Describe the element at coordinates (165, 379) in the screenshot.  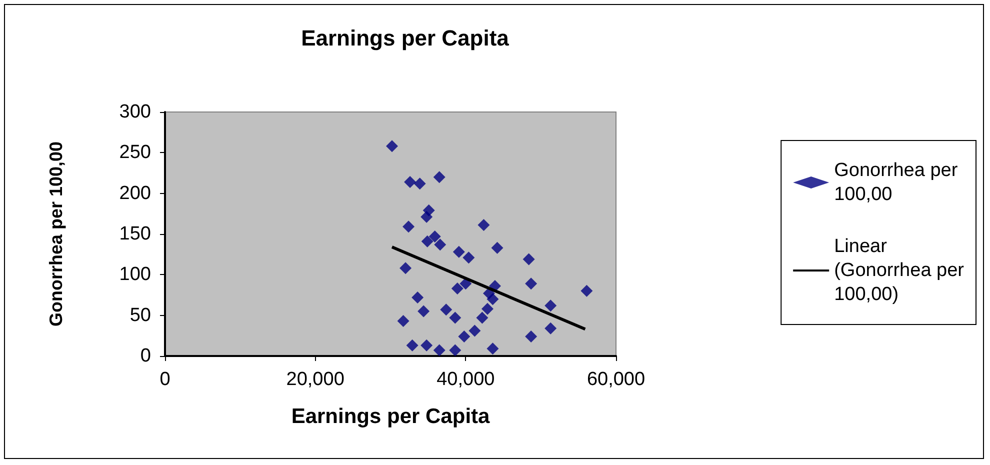
I see `x-tick-label: 0` at that location.